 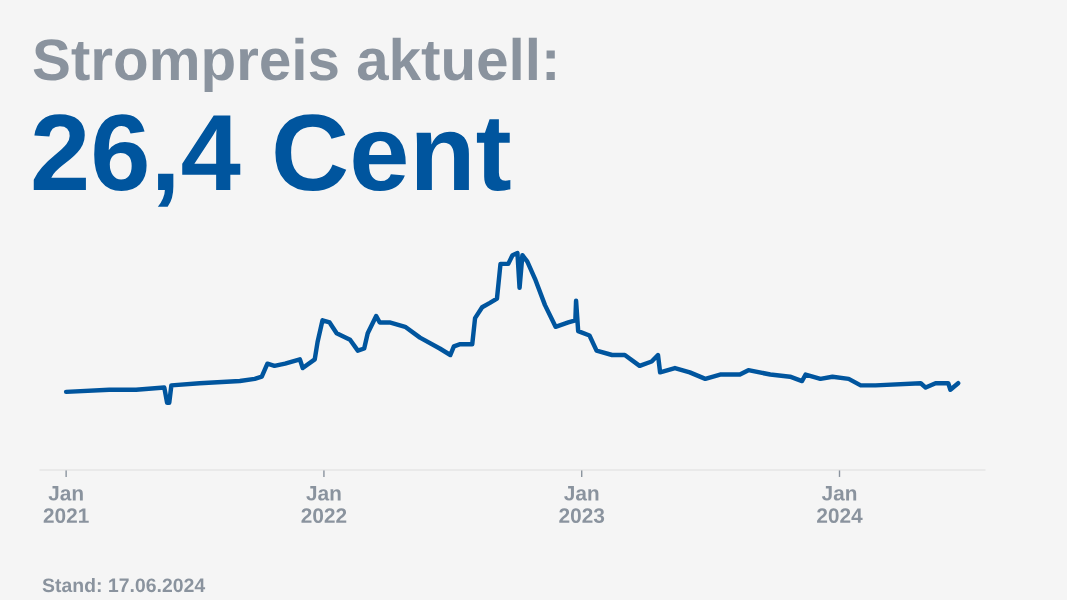 What do you see at coordinates (840, 505) in the screenshot?
I see `x-tick-label: Jan 2024` at bounding box center [840, 505].